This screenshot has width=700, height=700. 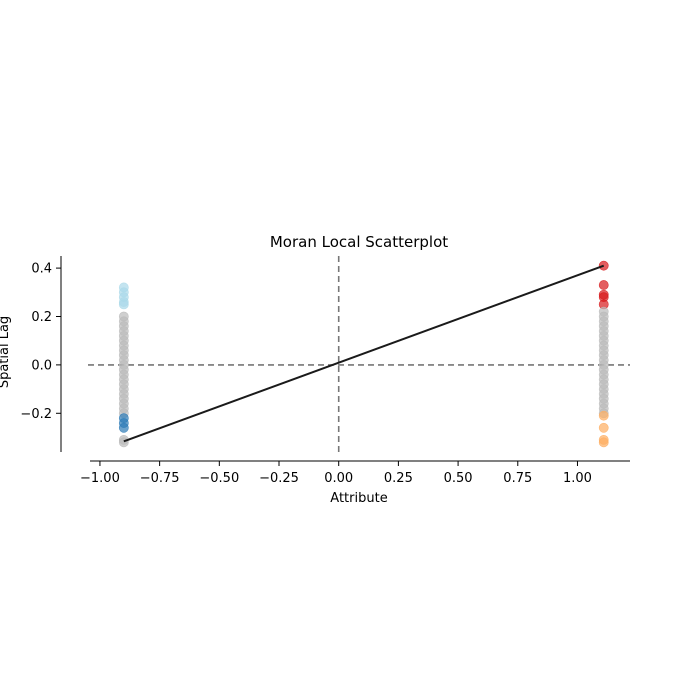 I want to click on x-tick-label: −1.00, so click(x=100, y=478).